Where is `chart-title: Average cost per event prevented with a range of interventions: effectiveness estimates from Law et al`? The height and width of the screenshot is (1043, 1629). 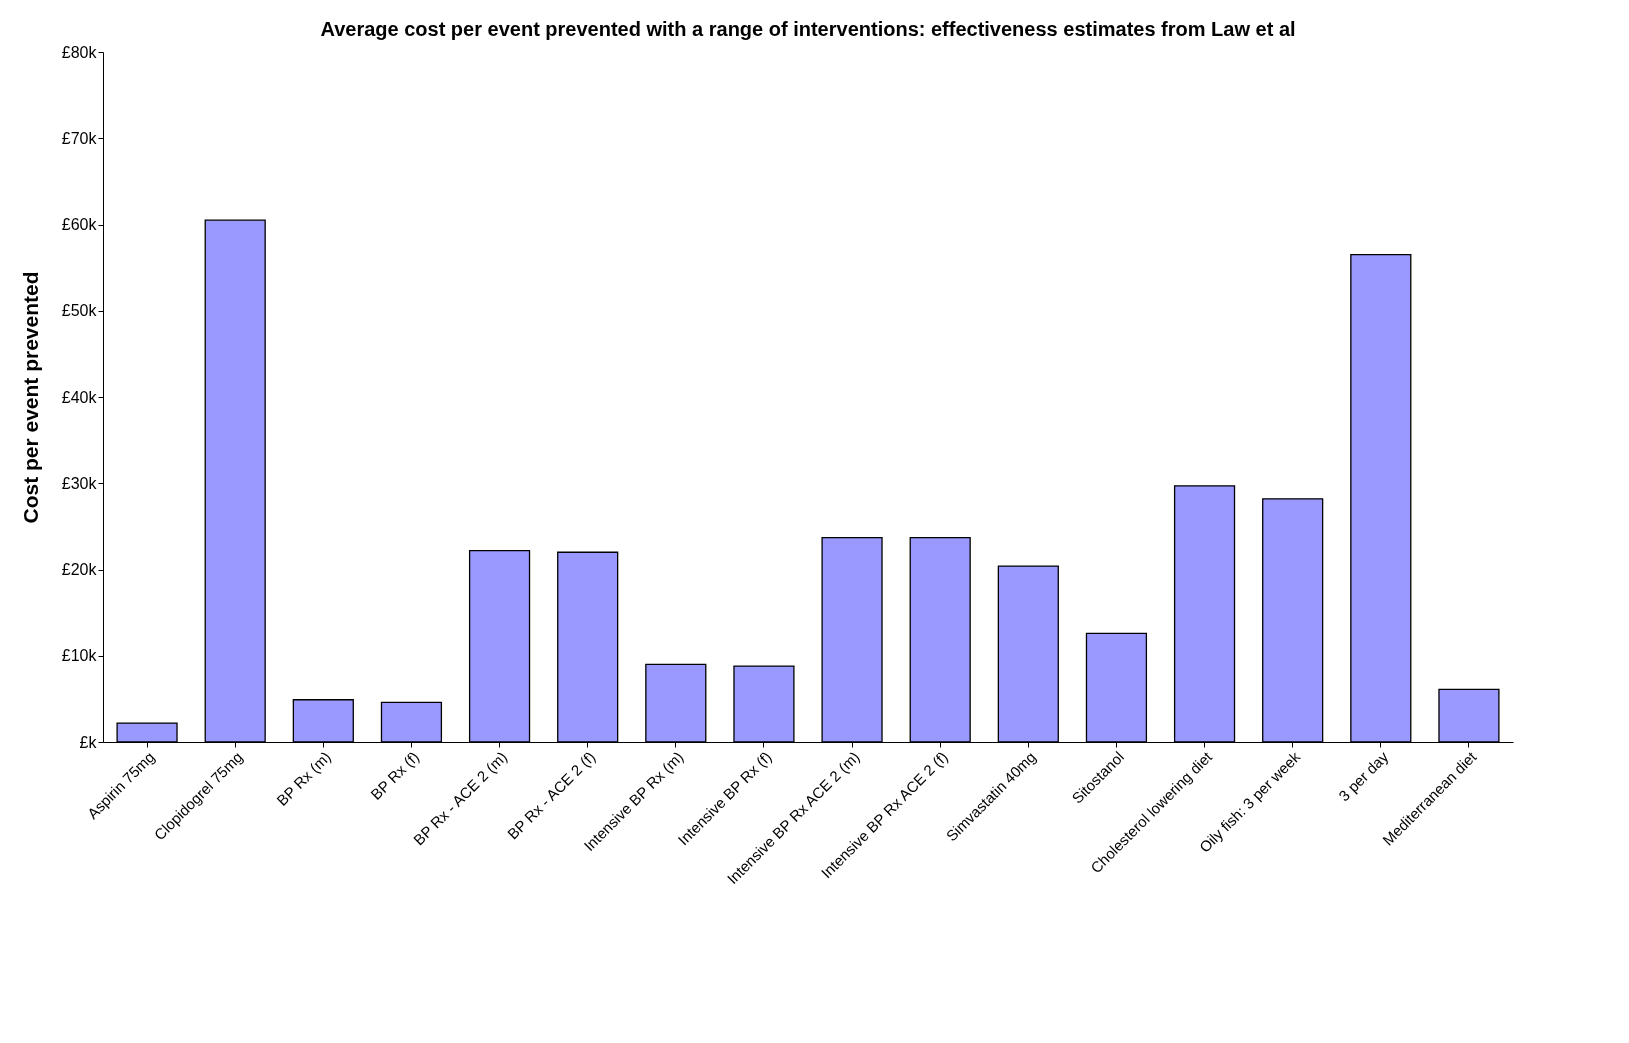
chart-title: Average cost per event prevented with a range of interventions: effectiveness estimates from Law et al is located at coordinates (808, 29).